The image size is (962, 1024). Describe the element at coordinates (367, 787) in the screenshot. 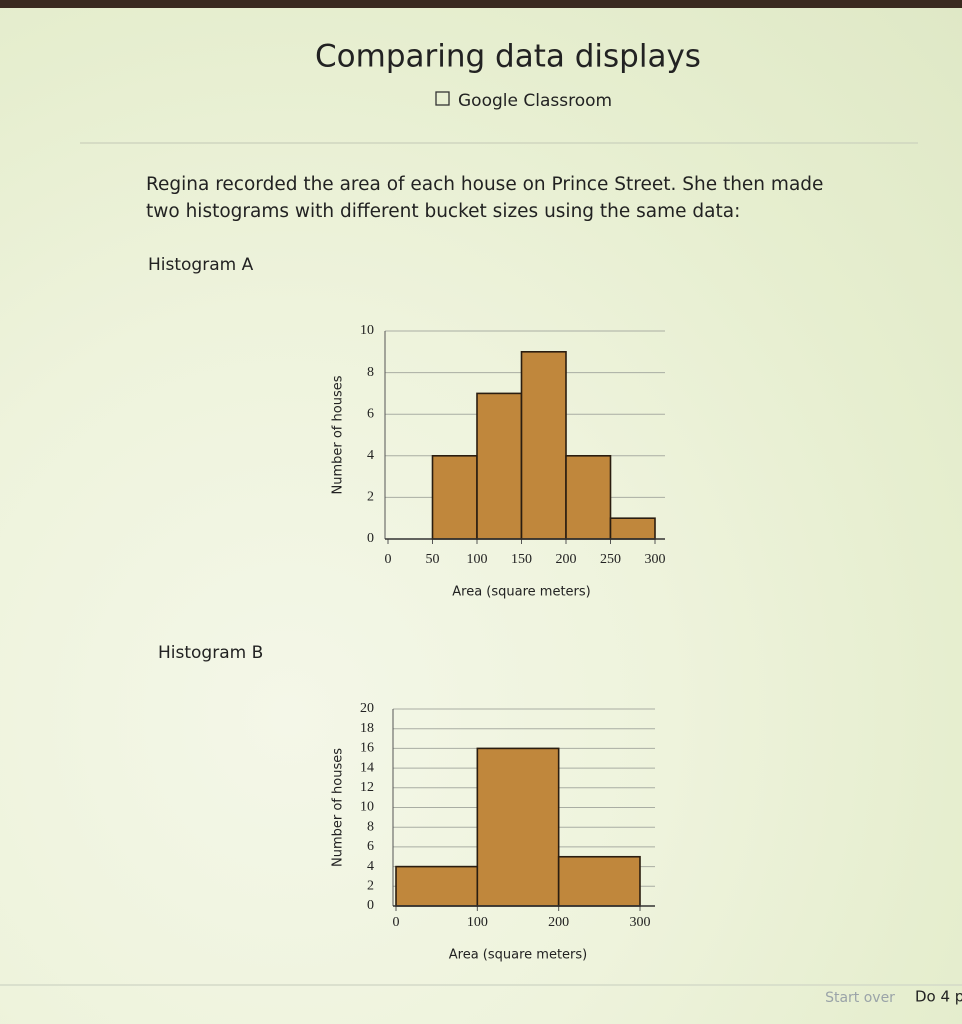

I see `y-tick-label: 12` at that location.